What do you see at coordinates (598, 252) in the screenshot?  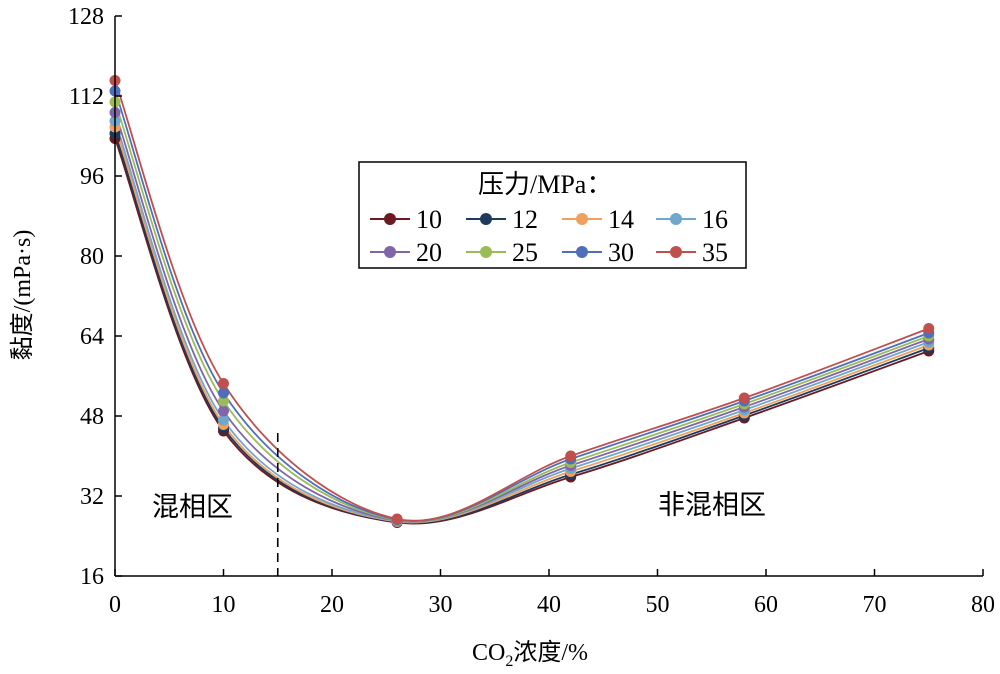 I see `legend-item-30: 30` at bounding box center [598, 252].